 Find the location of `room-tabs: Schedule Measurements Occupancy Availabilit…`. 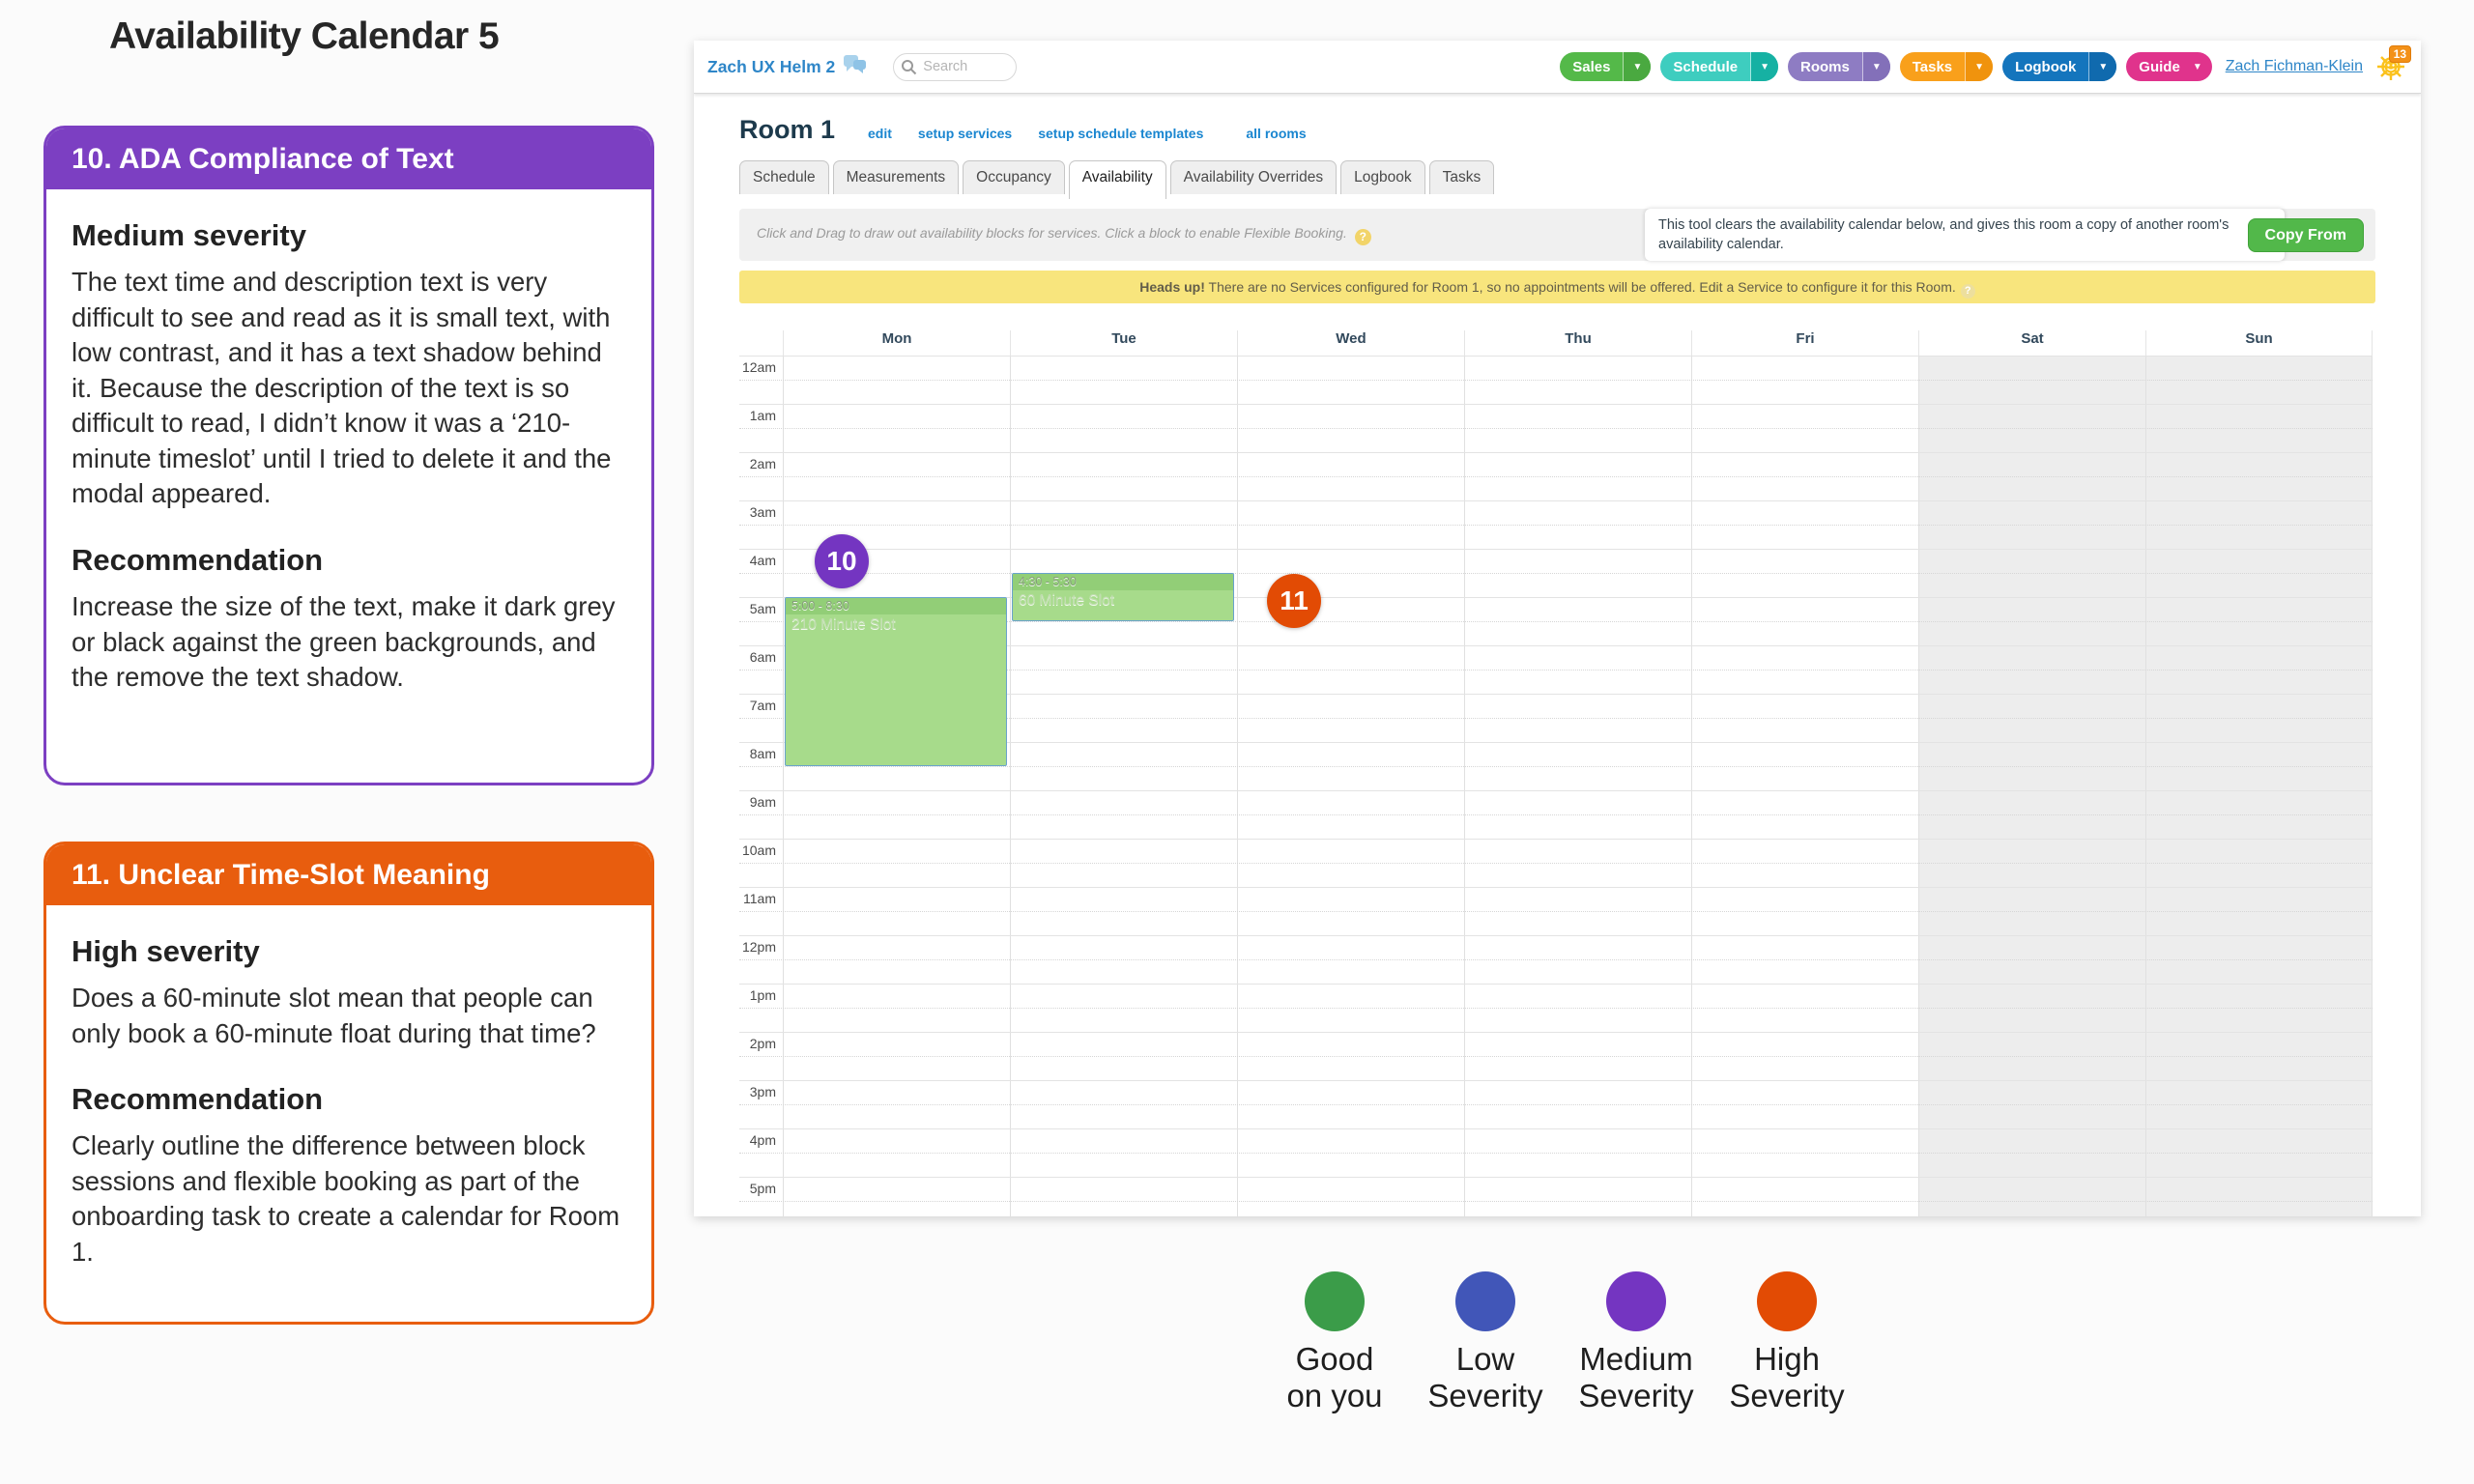

room-tabs: Schedule Measurements Occupancy Availabilit… is located at coordinates (1557, 179).